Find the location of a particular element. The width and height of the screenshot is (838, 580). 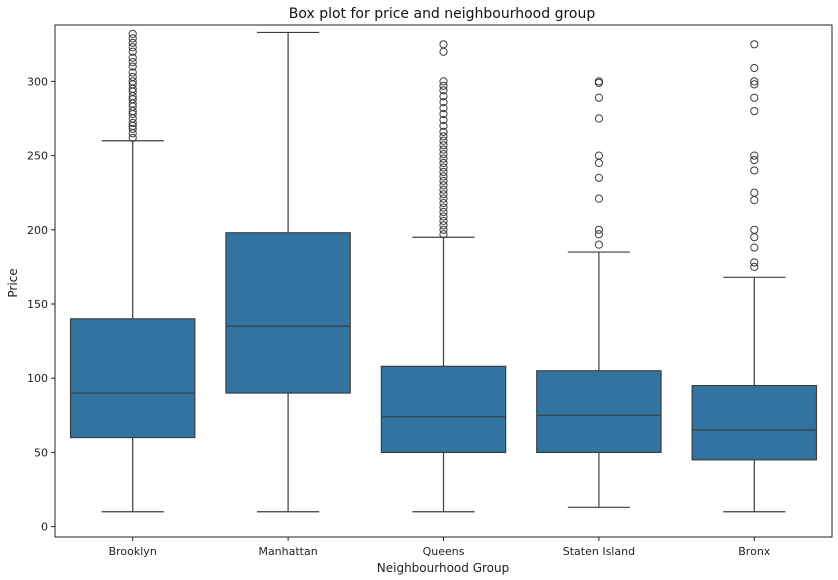

box-queens is located at coordinates (443, 276).